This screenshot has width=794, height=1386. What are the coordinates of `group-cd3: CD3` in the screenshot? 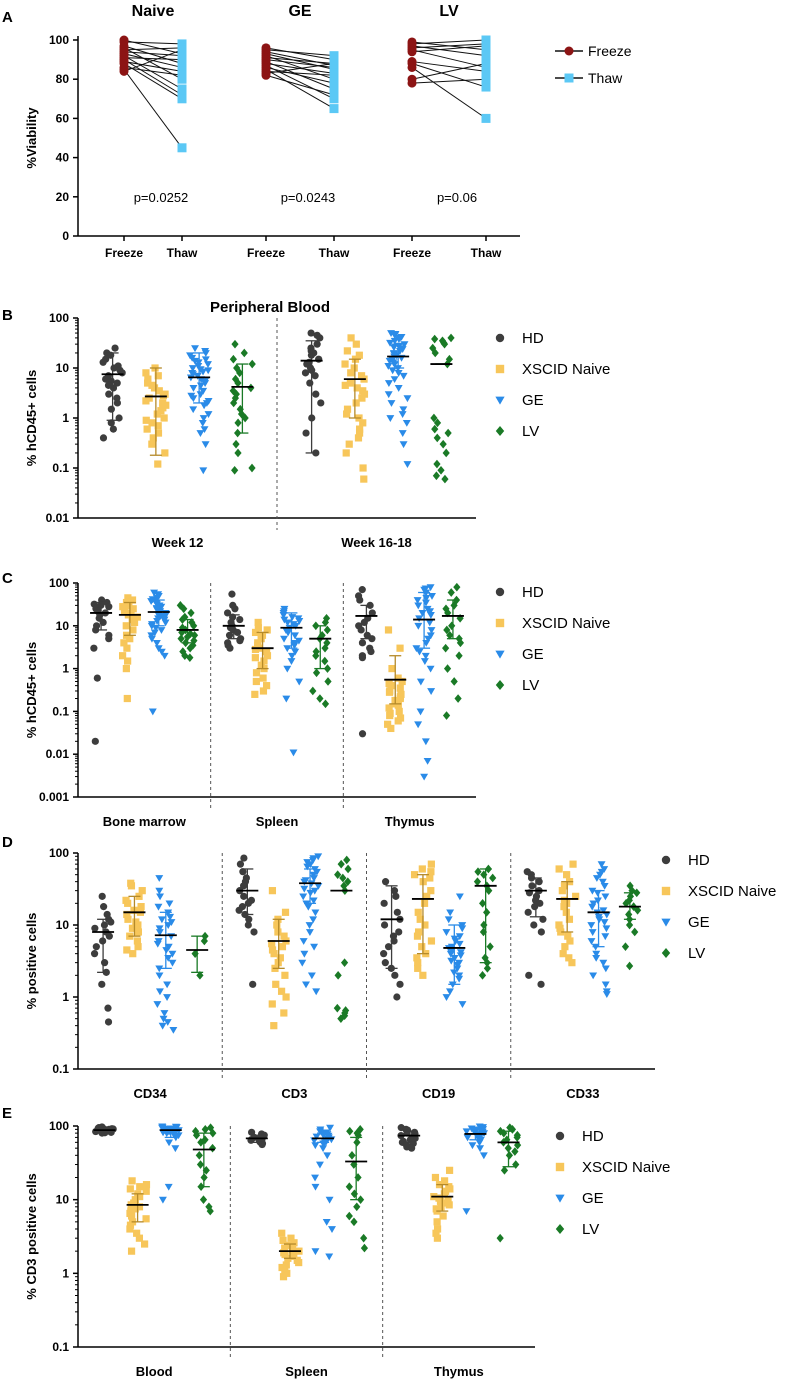 It's located at (287, 977).